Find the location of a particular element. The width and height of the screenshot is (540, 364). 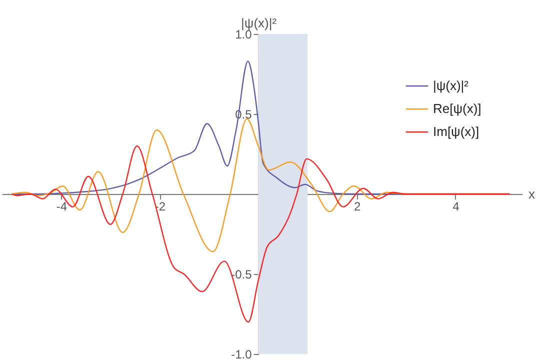

legend-label: |ψ(x)|² is located at coordinates (451, 85).